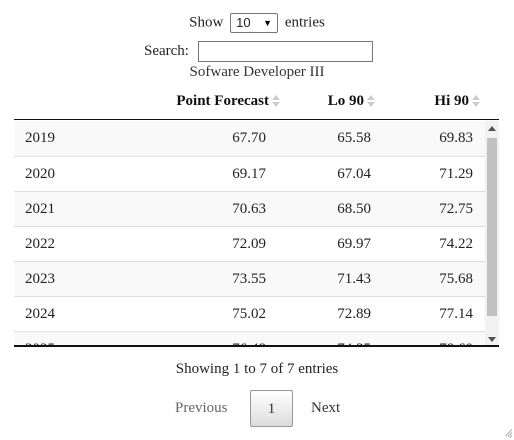 This screenshot has width=514, height=440. Describe the element at coordinates (456, 209) in the screenshot. I see `hi-90-cell: 72.75` at that location.